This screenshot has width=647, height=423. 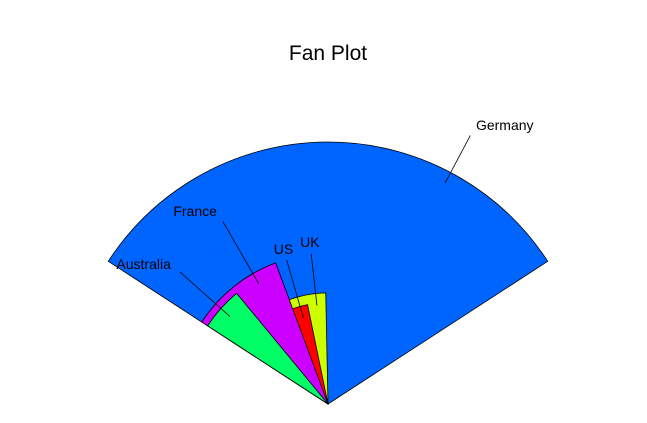 What do you see at coordinates (328, 53) in the screenshot?
I see `chart-title: Fan Plot` at bounding box center [328, 53].